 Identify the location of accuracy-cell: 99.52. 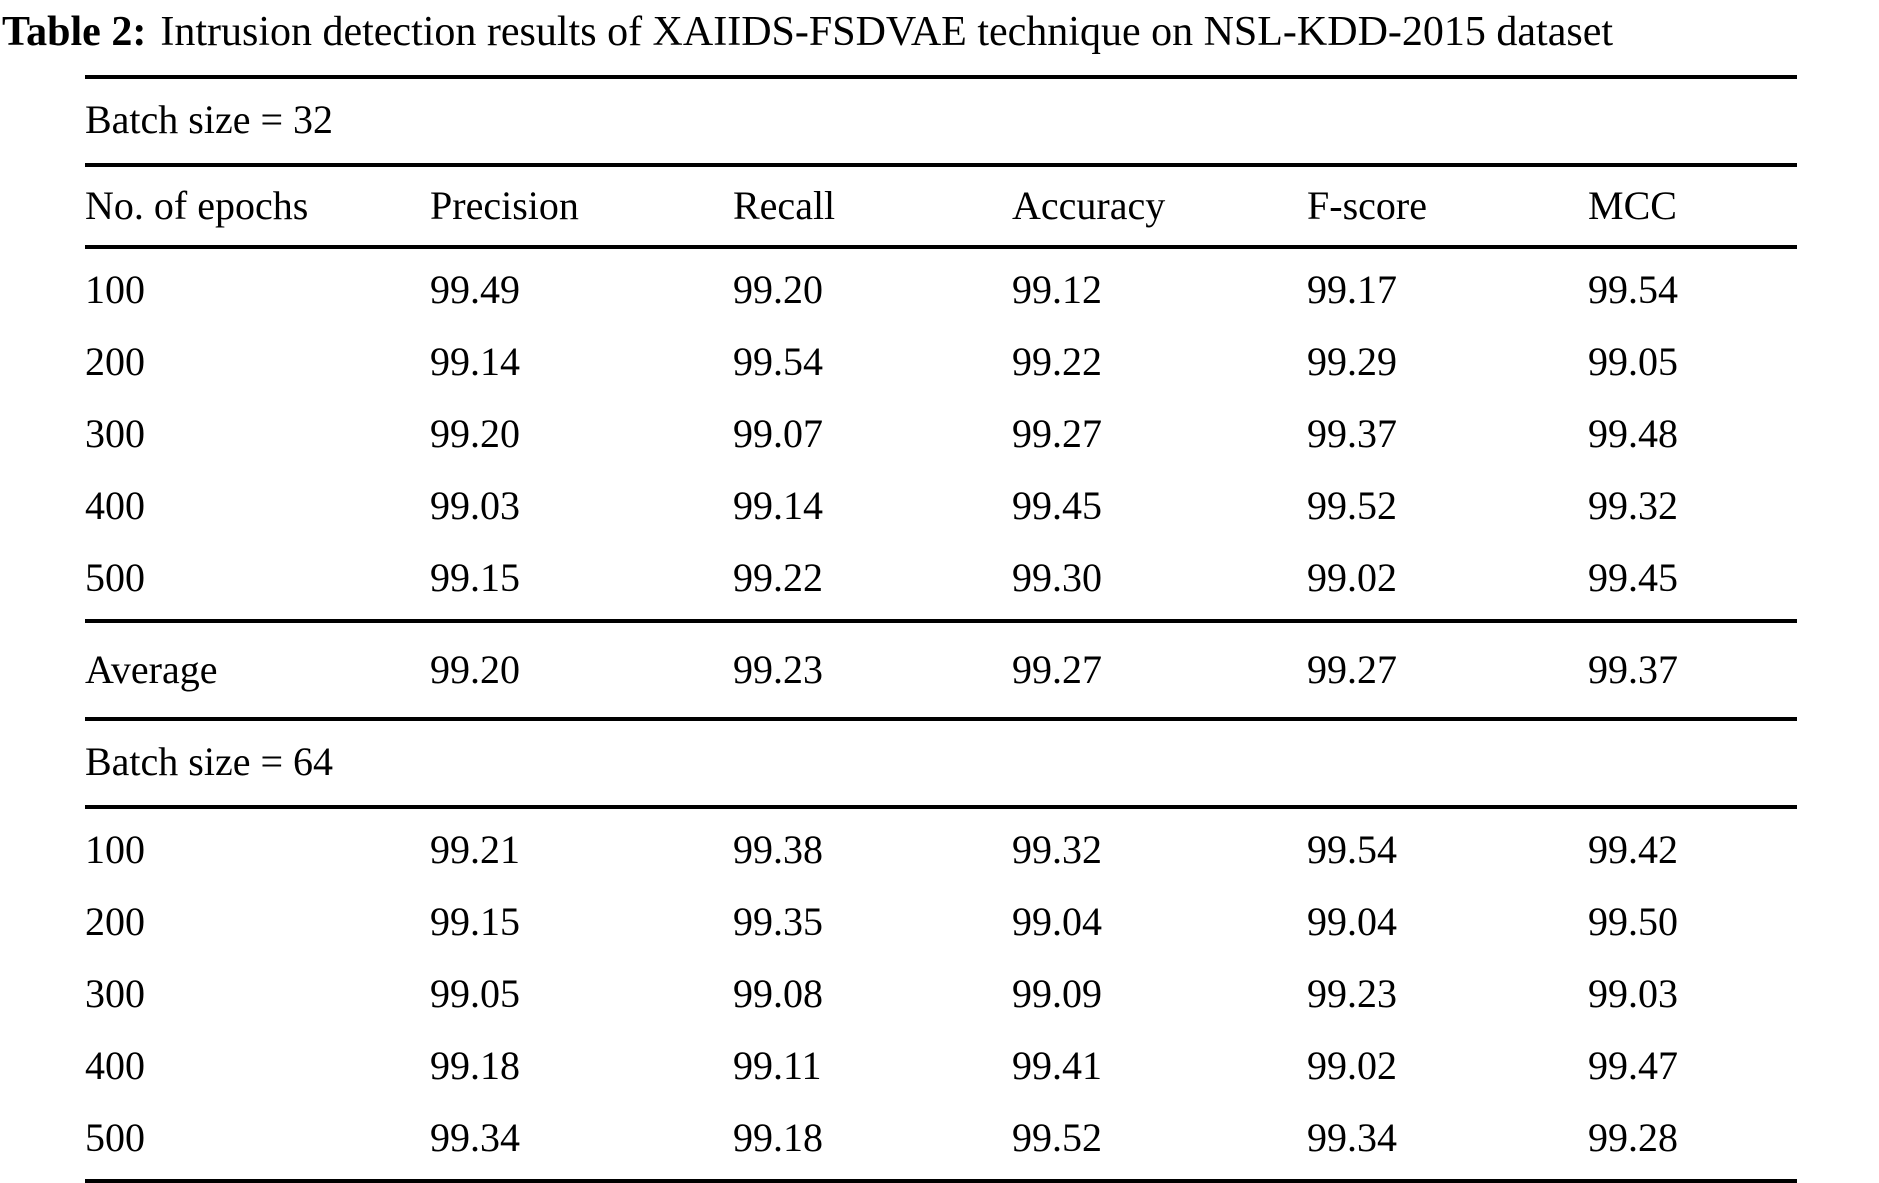
(1159, 1142).